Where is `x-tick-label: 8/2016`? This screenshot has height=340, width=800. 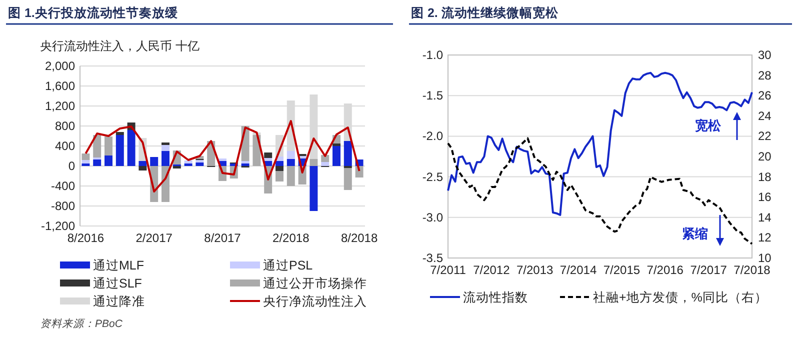 x-tick-label: 8/2016 is located at coordinates (85, 238).